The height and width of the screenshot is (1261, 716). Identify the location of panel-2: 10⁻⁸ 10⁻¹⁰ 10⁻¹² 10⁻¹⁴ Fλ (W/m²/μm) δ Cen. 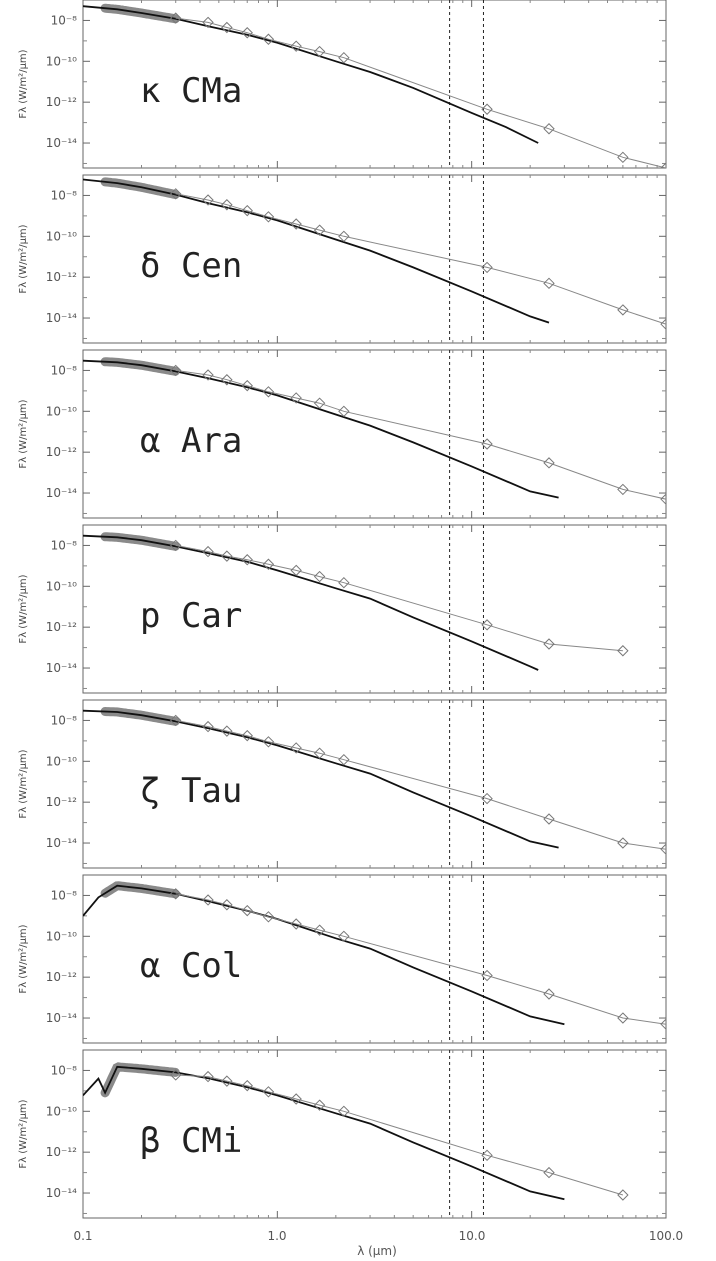
(342, 259).